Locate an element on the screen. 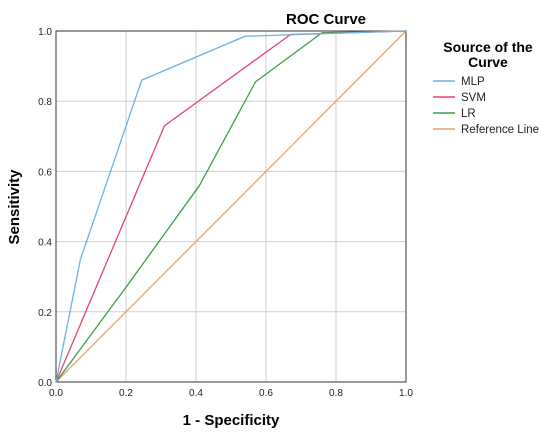 The height and width of the screenshot is (436, 550). x-tick-label: 0.2 is located at coordinates (126, 393).